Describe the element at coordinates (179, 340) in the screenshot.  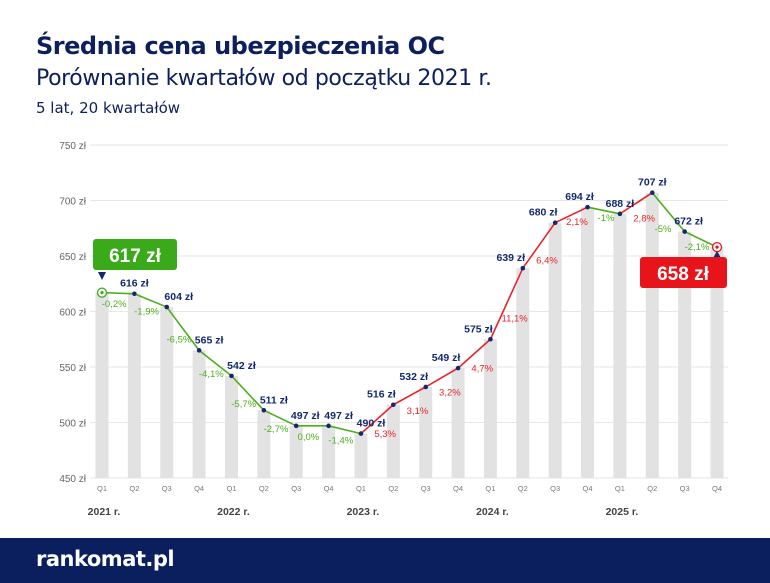
I see `change-label: -6,5%` at that location.